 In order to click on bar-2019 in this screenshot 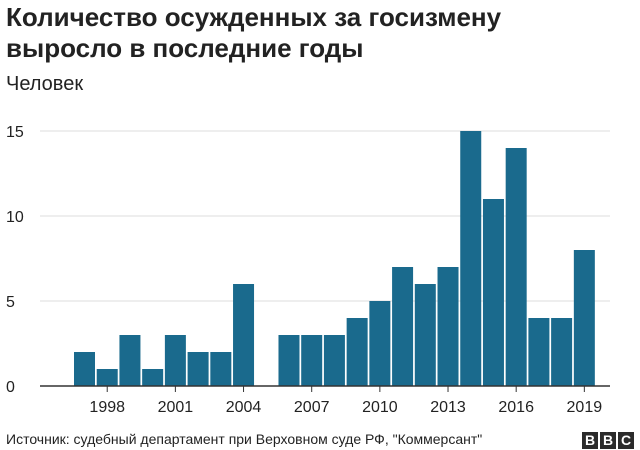, I will do `click(584, 318)`.